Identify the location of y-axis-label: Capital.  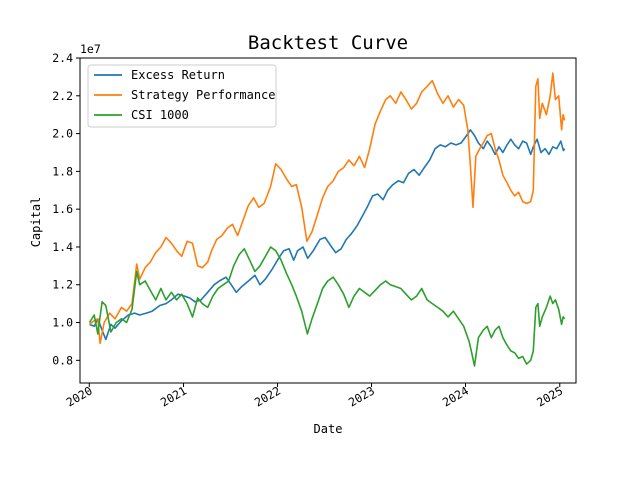
(36, 222).